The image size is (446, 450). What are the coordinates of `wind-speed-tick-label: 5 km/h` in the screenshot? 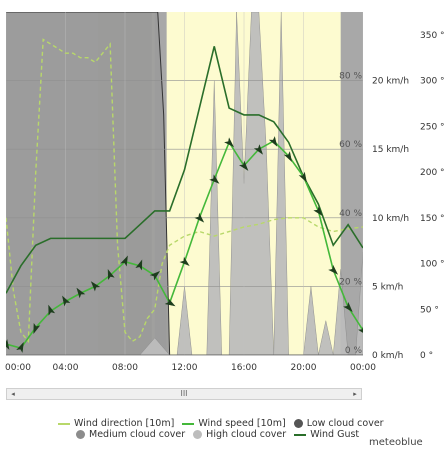 It's located at (387, 287).